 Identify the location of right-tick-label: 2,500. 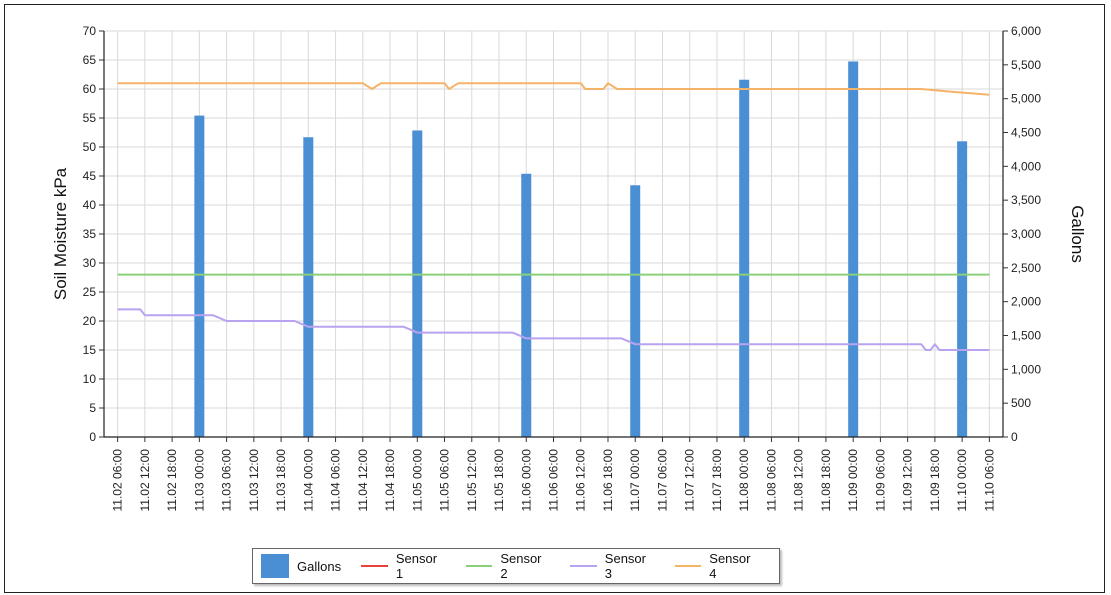
(1026, 268).